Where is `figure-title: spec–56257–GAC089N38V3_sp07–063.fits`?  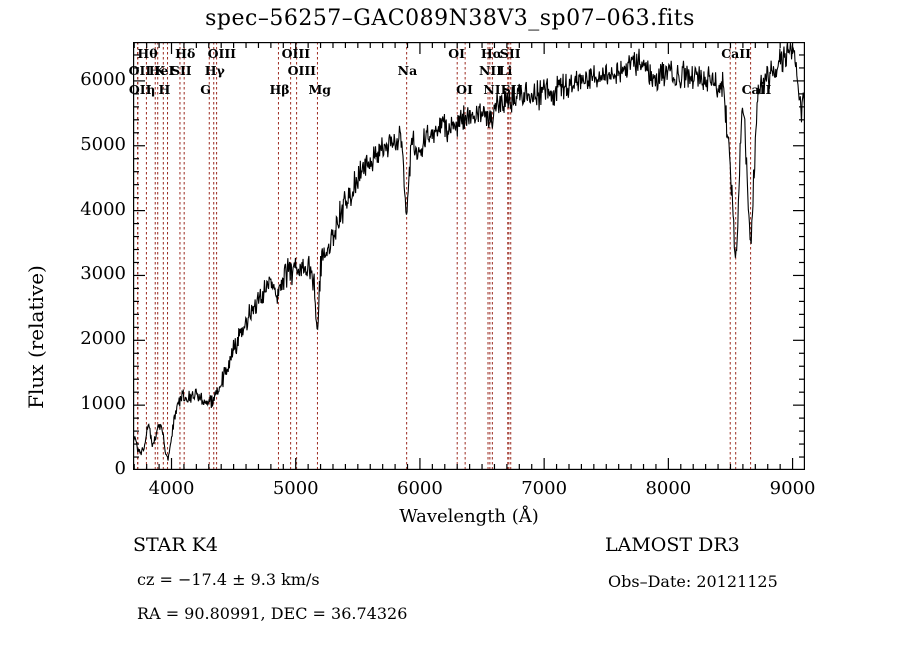 figure-title: spec–56257–GAC089N38V3_sp07–063.fits is located at coordinates (450, 18).